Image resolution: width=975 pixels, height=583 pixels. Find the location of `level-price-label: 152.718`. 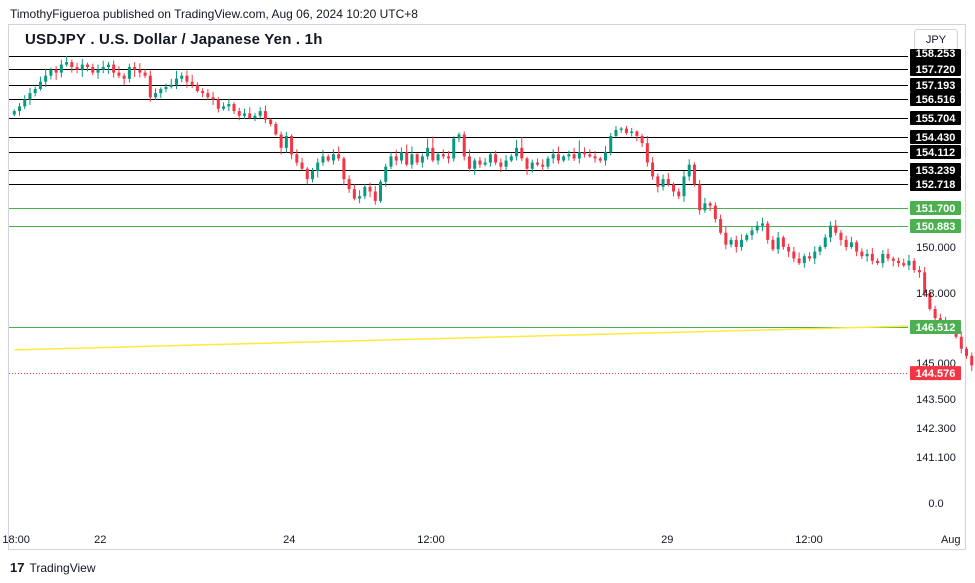

level-price-label: 152.718 is located at coordinates (935, 184).